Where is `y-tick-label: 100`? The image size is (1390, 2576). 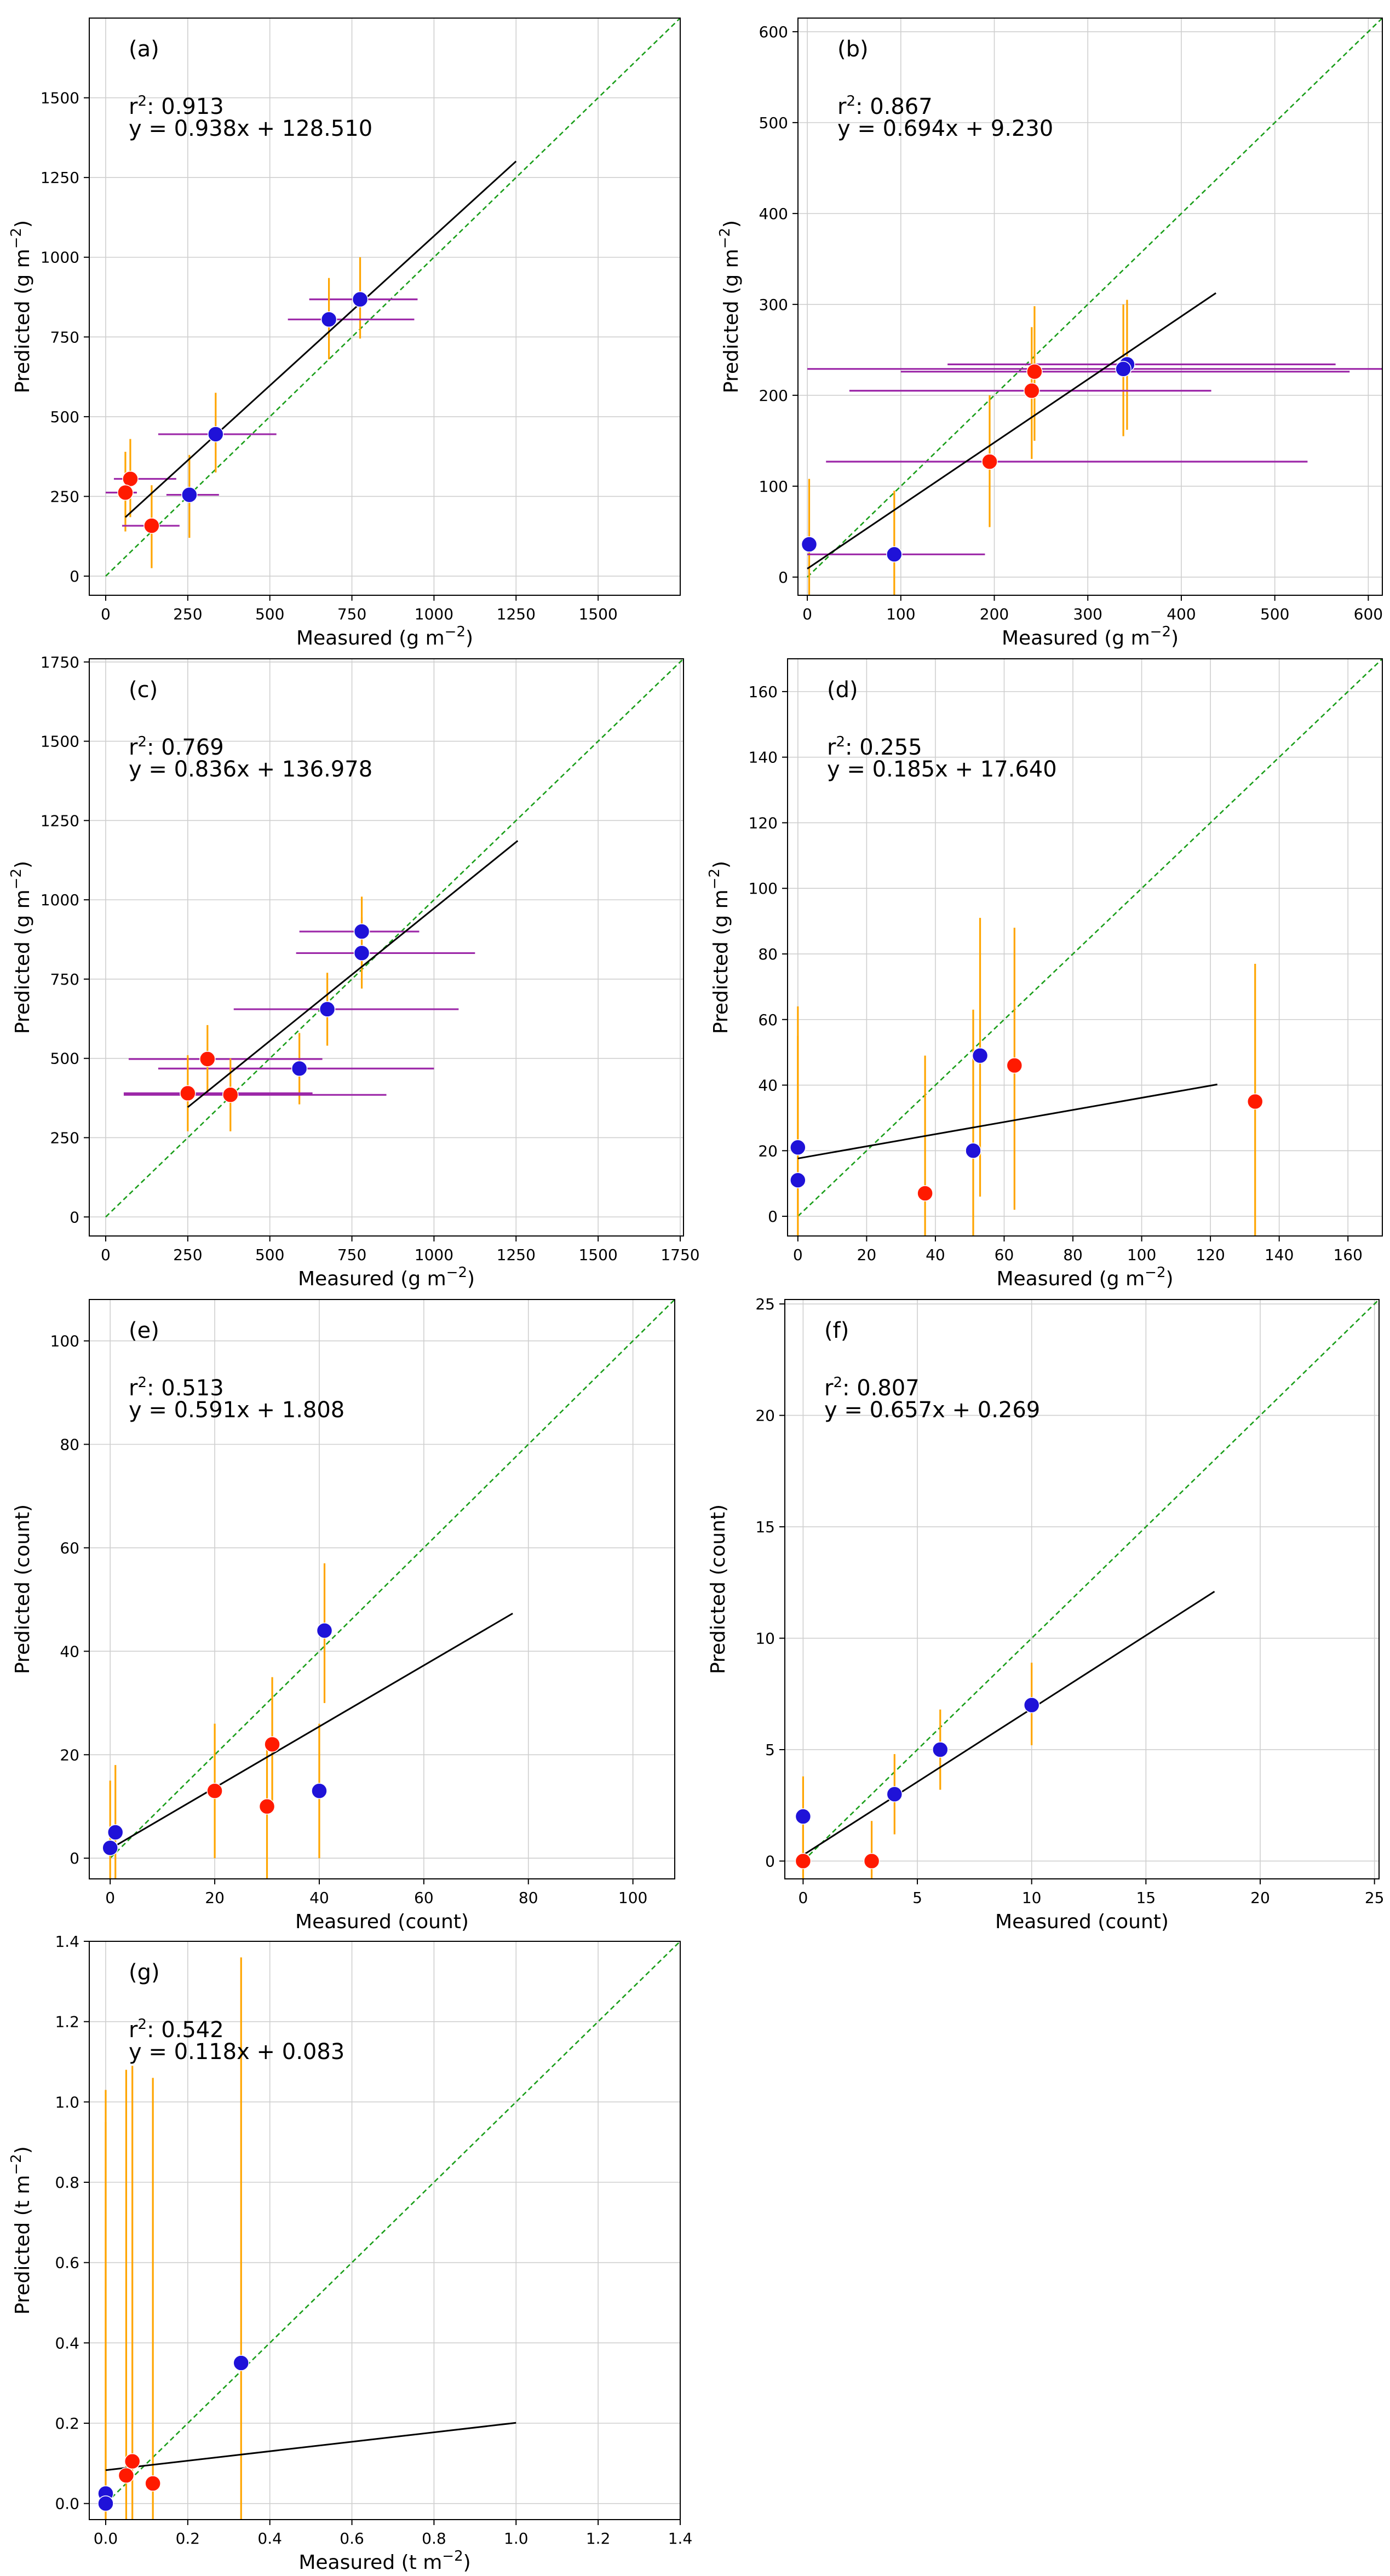 y-tick-label: 100 is located at coordinates (64, 1341).